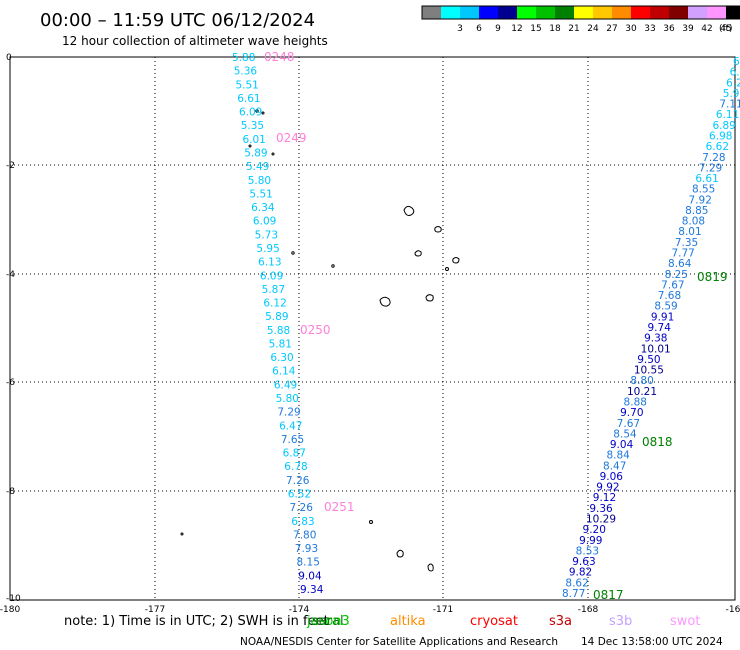 This screenshot has height=650, width=740. What do you see at coordinates (290, 426) in the screenshot?
I see `swh-value: 6.47` at bounding box center [290, 426].